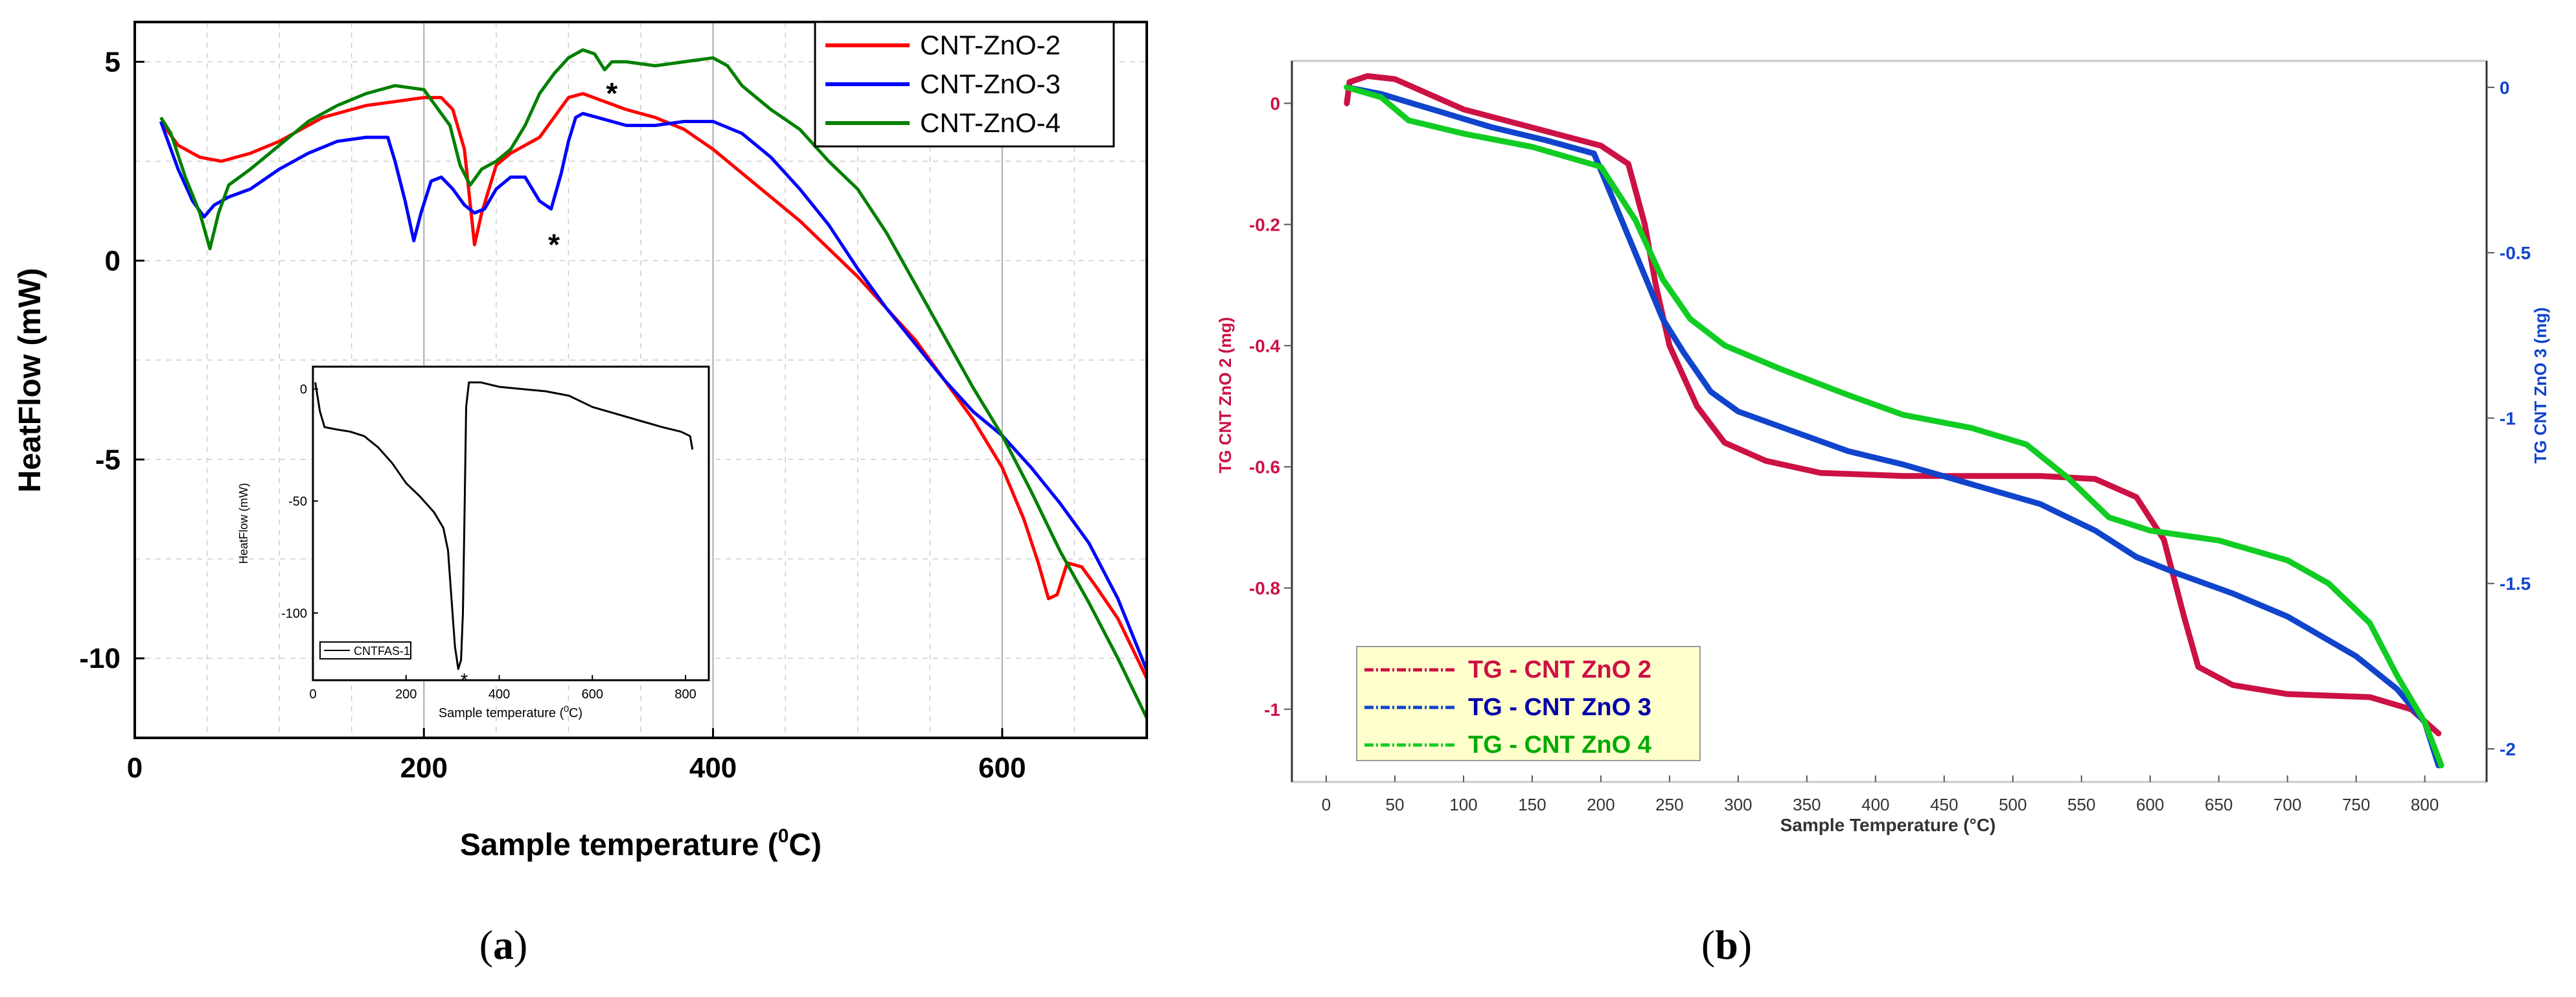 The image size is (2576, 997). I want to click on legend-label-tg-cnt-zno-4: TG - CNT ZnO 4, so click(1559, 745).